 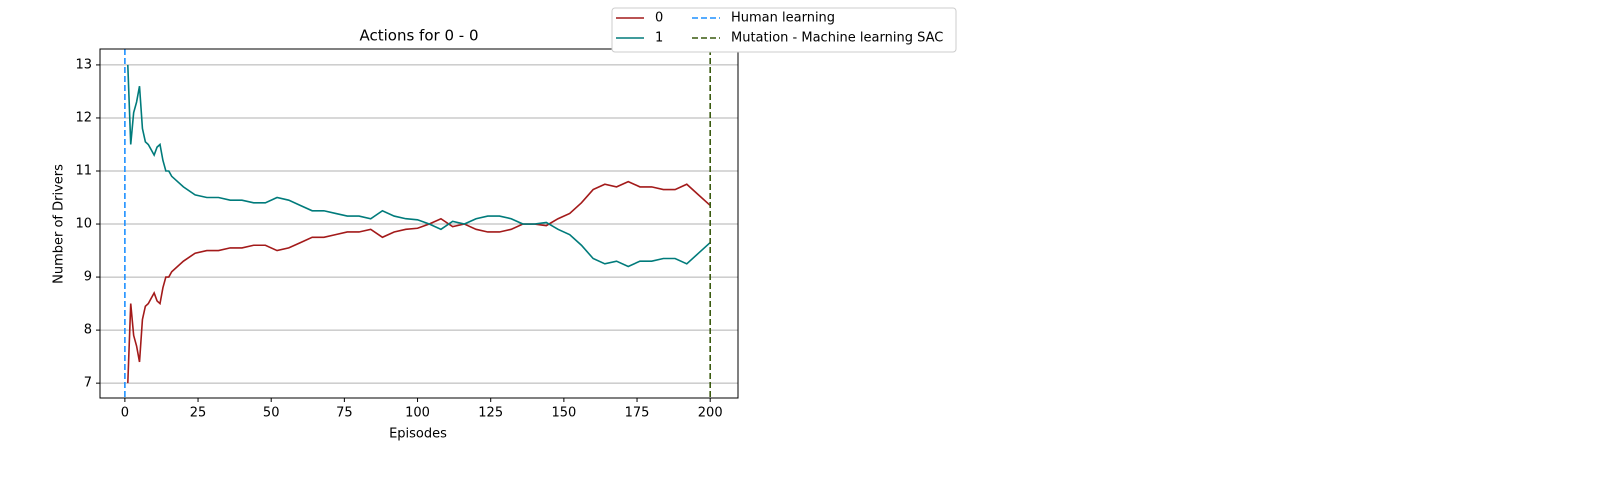 What do you see at coordinates (490, 413) in the screenshot?
I see `x-tick-label: 125` at bounding box center [490, 413].